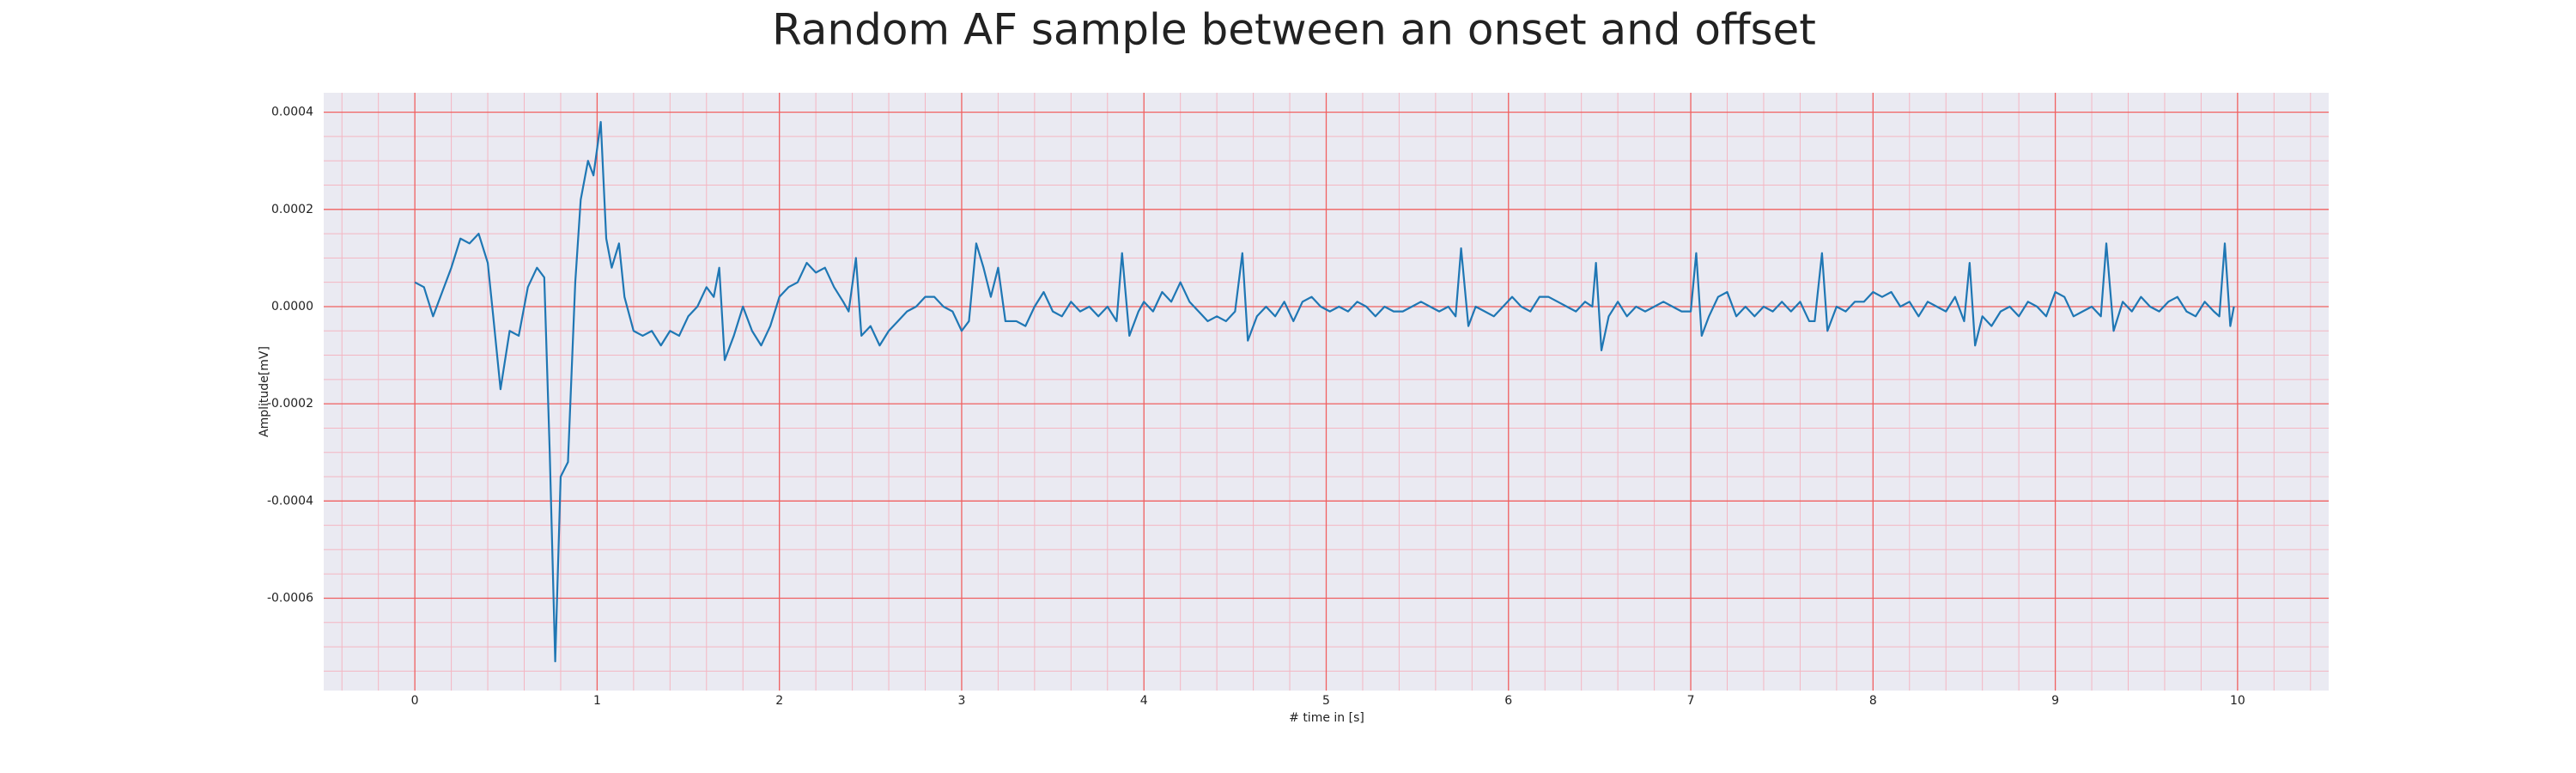 Image resolution: width=2576 pixels, height=773 pixels. Describe the element at coordinates (597, 701) in the screenshot. I see `x-tick-label: 1` at that location.